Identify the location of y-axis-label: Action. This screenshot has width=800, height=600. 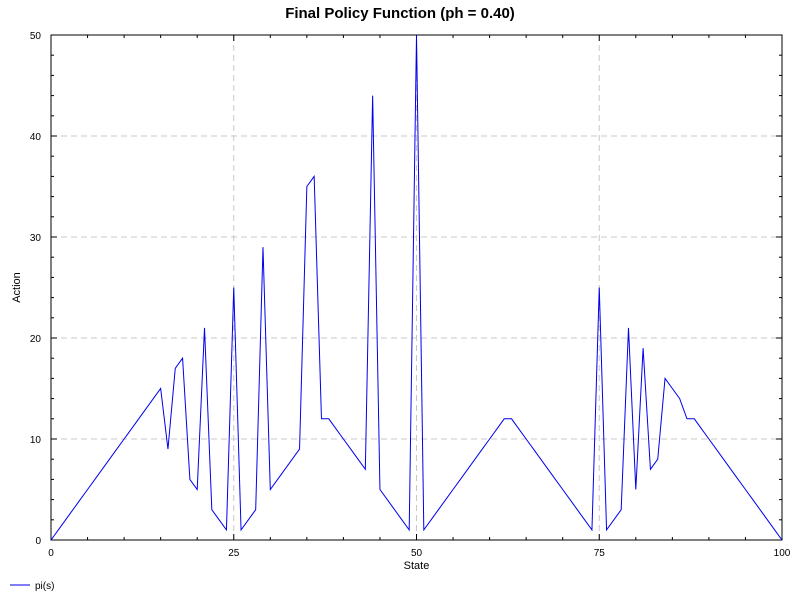
(17, 287).